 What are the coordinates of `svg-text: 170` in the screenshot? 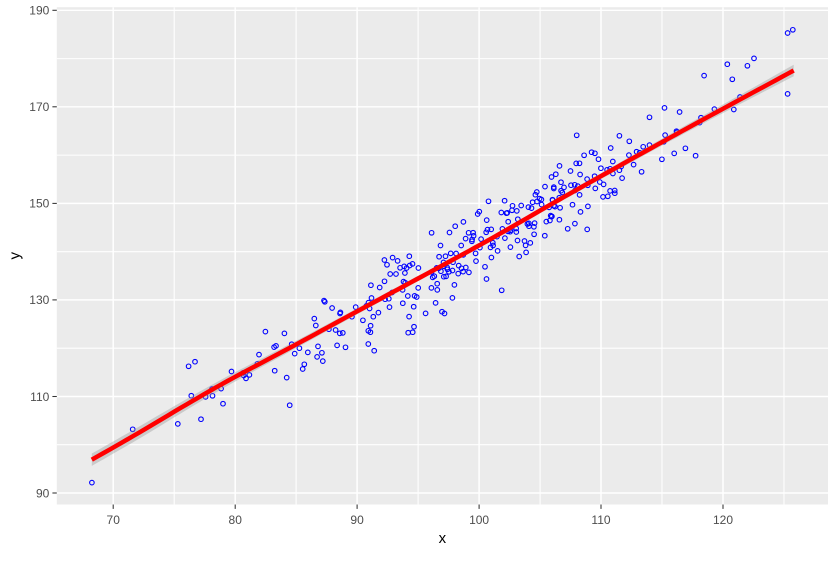 It's located at (39, 107).